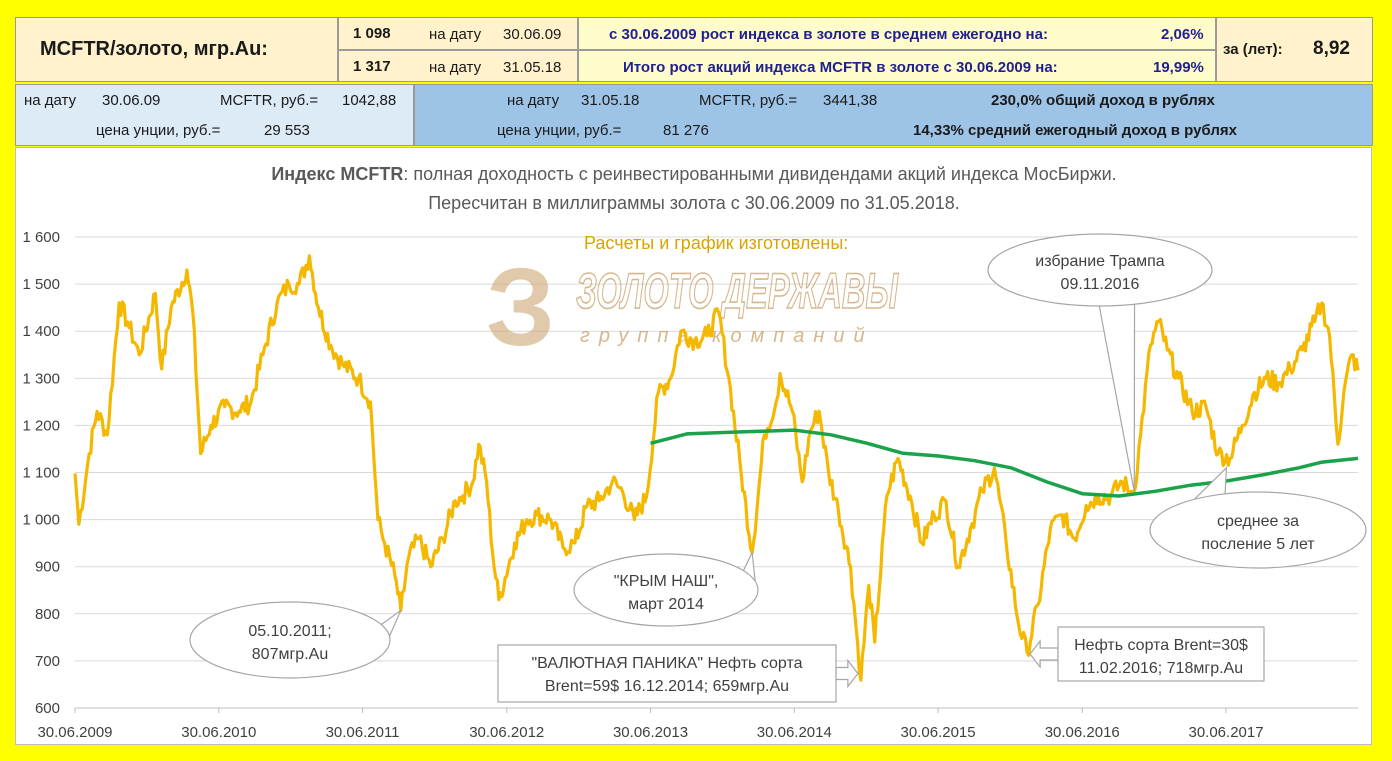  I want to click on callout-text-line: 807мгр.Au, so click(290, 654).